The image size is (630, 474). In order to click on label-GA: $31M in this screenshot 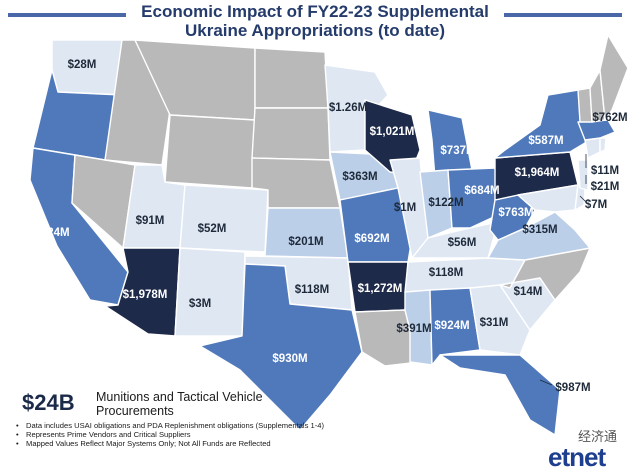, I will do `click(494, 323)`.